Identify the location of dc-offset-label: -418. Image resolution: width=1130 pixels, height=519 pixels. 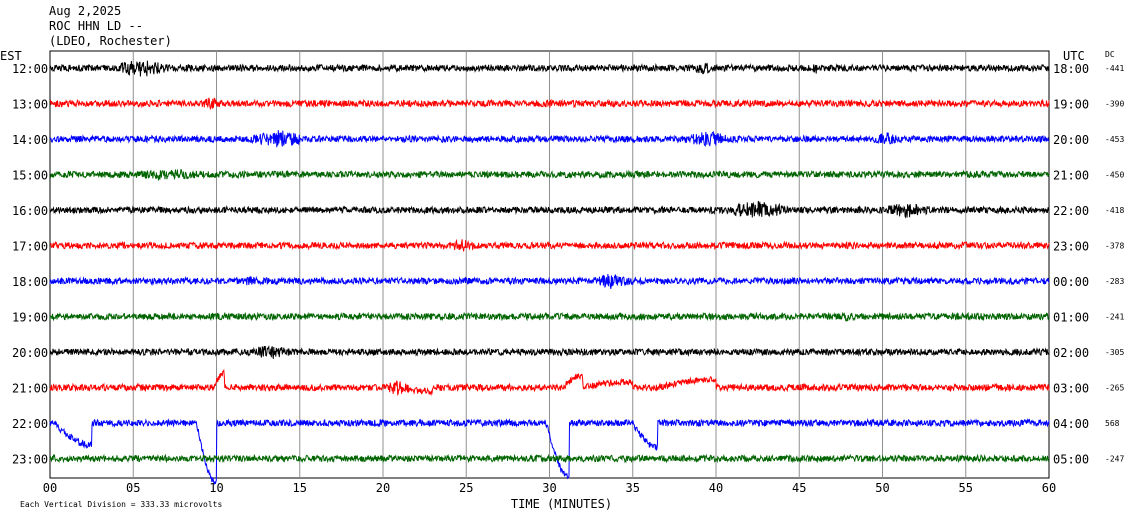
(1114, 210).